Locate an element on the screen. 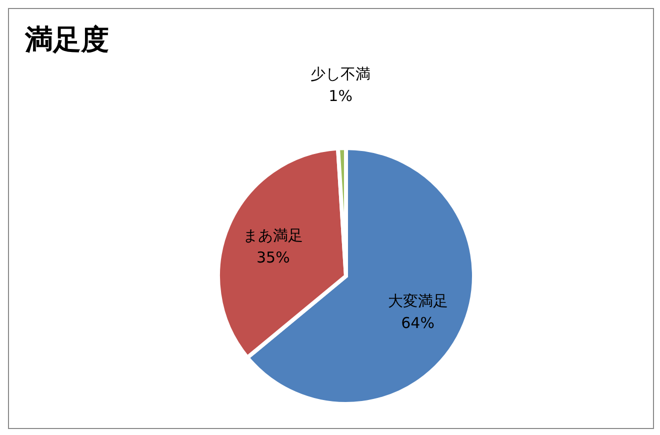 The image size is (660, 435). data-label: 35% is located at coordinates (273, 257).